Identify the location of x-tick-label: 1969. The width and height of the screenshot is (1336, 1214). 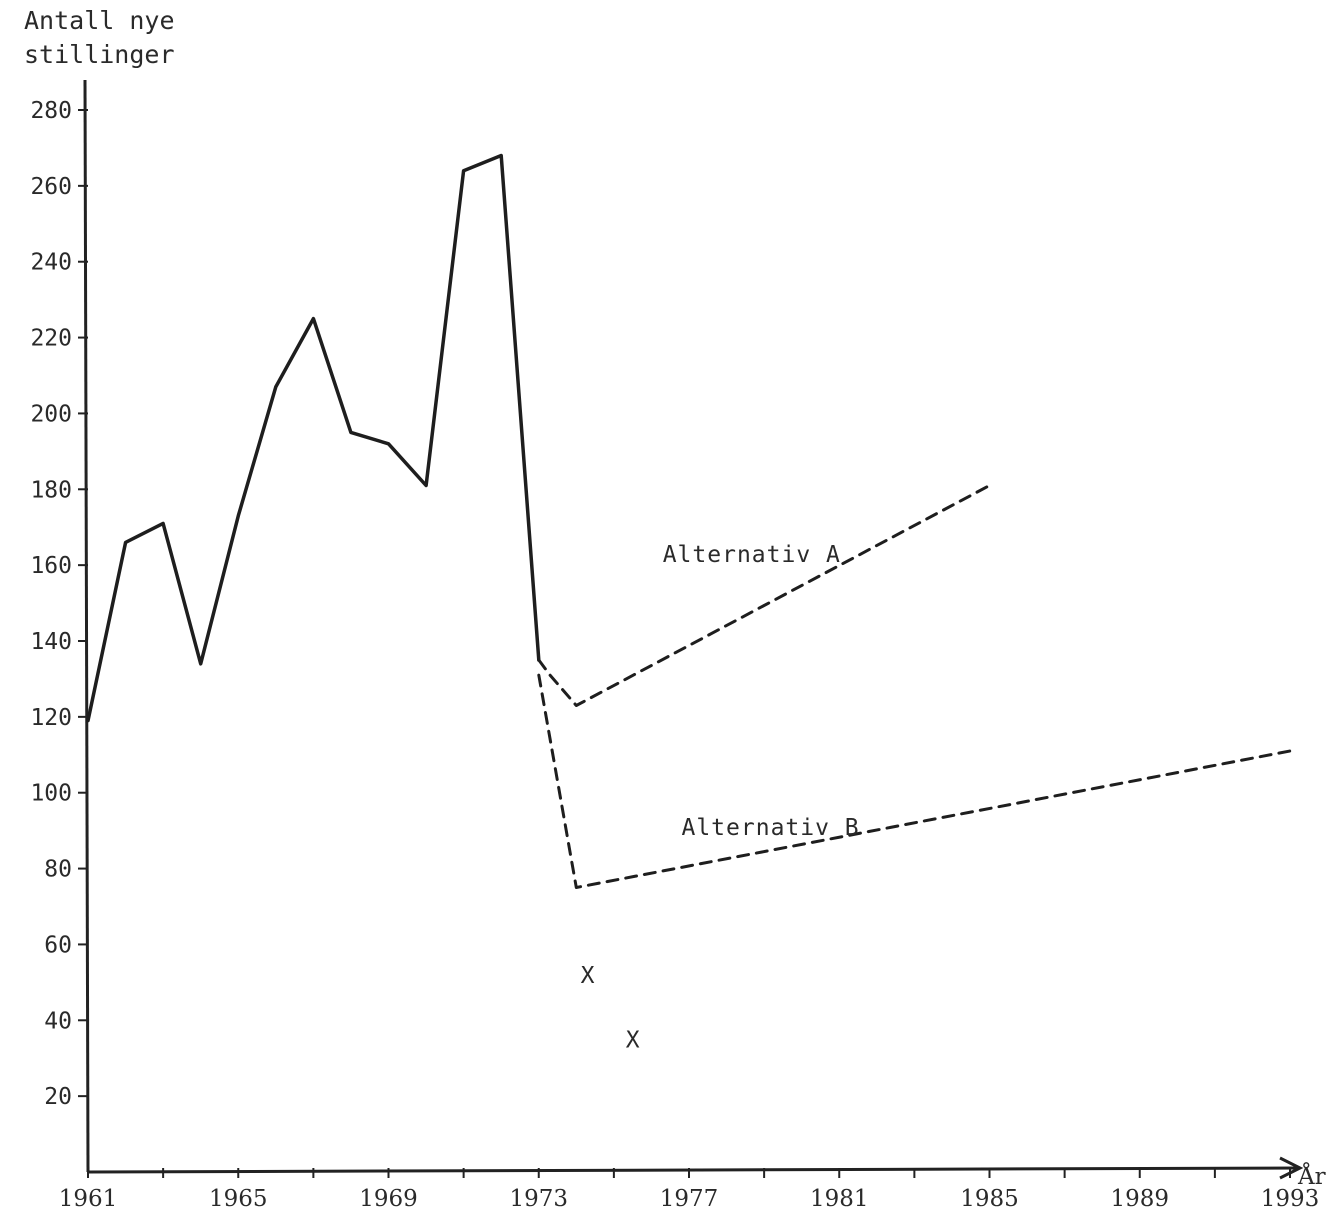
(388, 1199).